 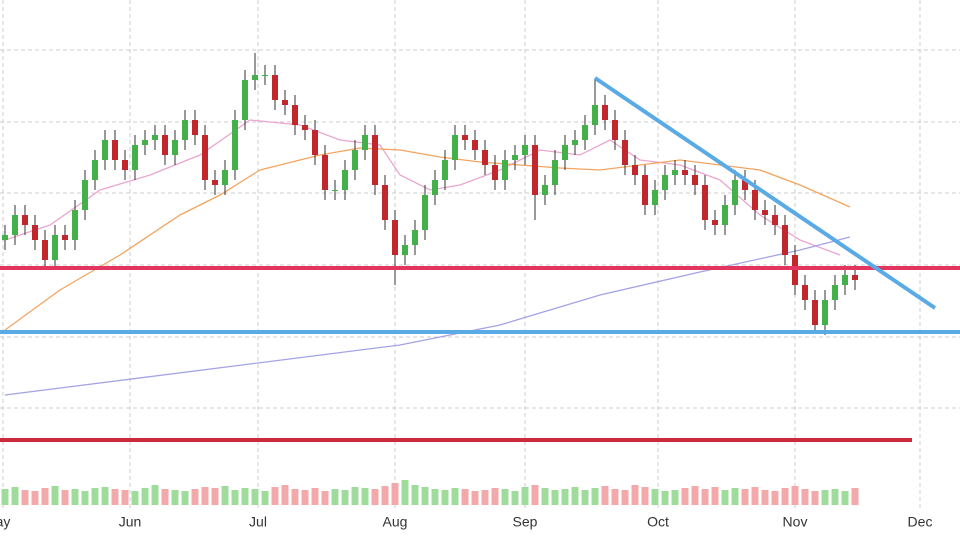 What do you see at coordinates (5, 522) in the screenshot?
I see `x-tick-label: ay` at bounding box center [5, 522].